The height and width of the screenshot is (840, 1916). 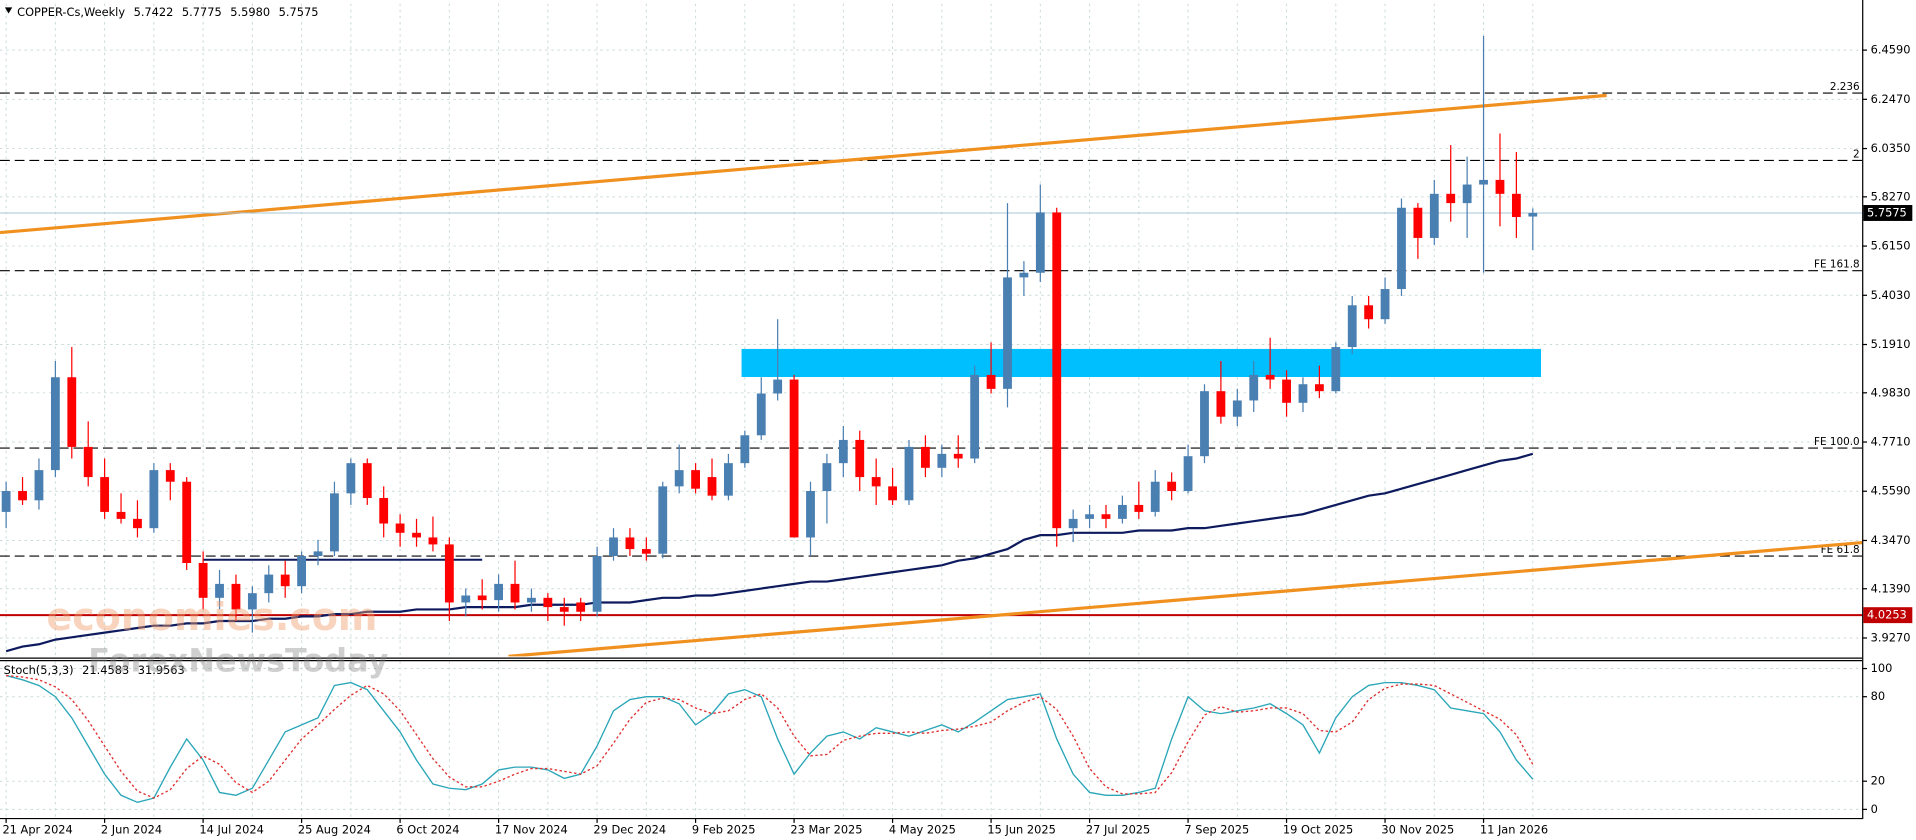 I want to click on open-value: 5.7422, so click(x=154, y=12).